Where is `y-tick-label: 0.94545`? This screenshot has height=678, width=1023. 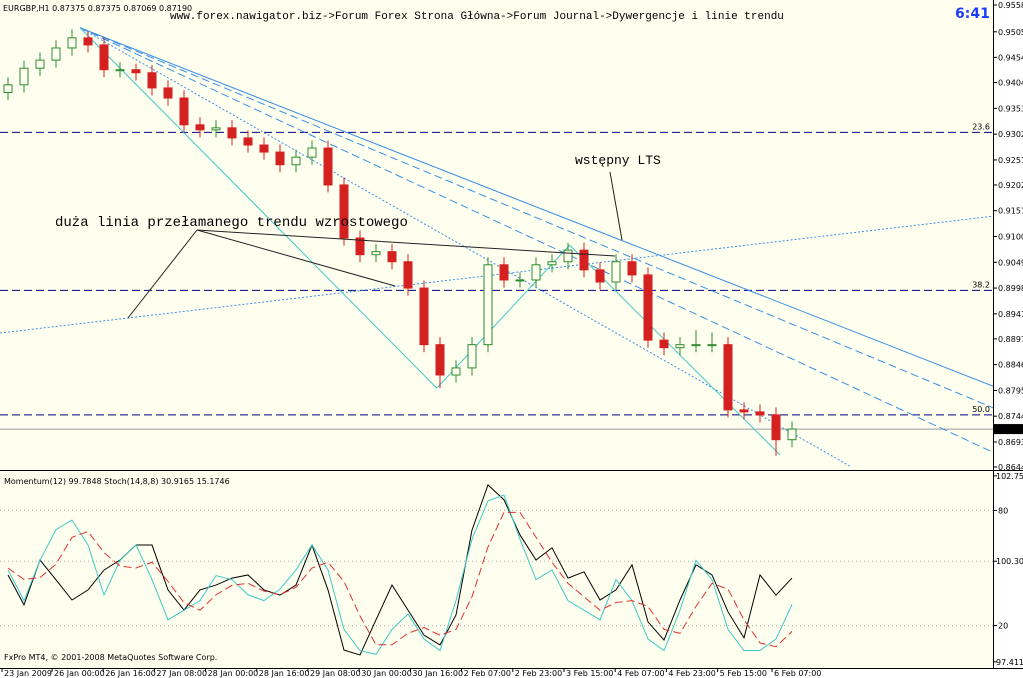
y-tick-label: 0.94545 is located at coordinates (1010, 57).